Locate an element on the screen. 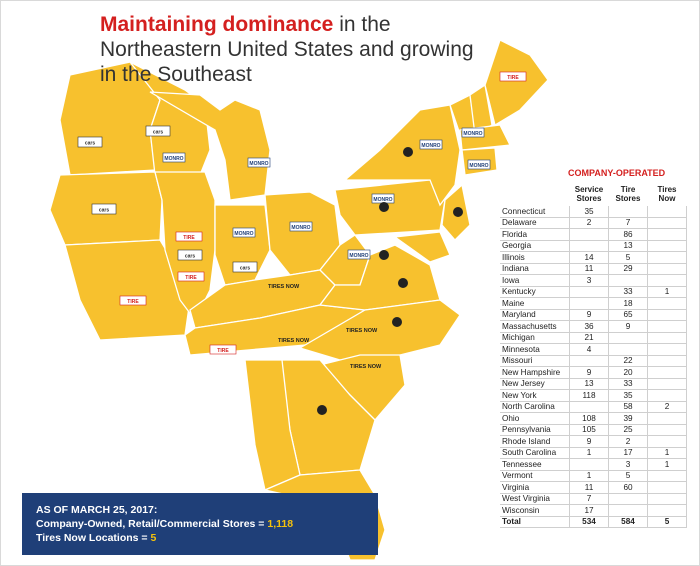 Image resolution: width=700 pixels, height=566 pixels. table-row: North Carolina 58 2 is located at coordinates (593, 407).